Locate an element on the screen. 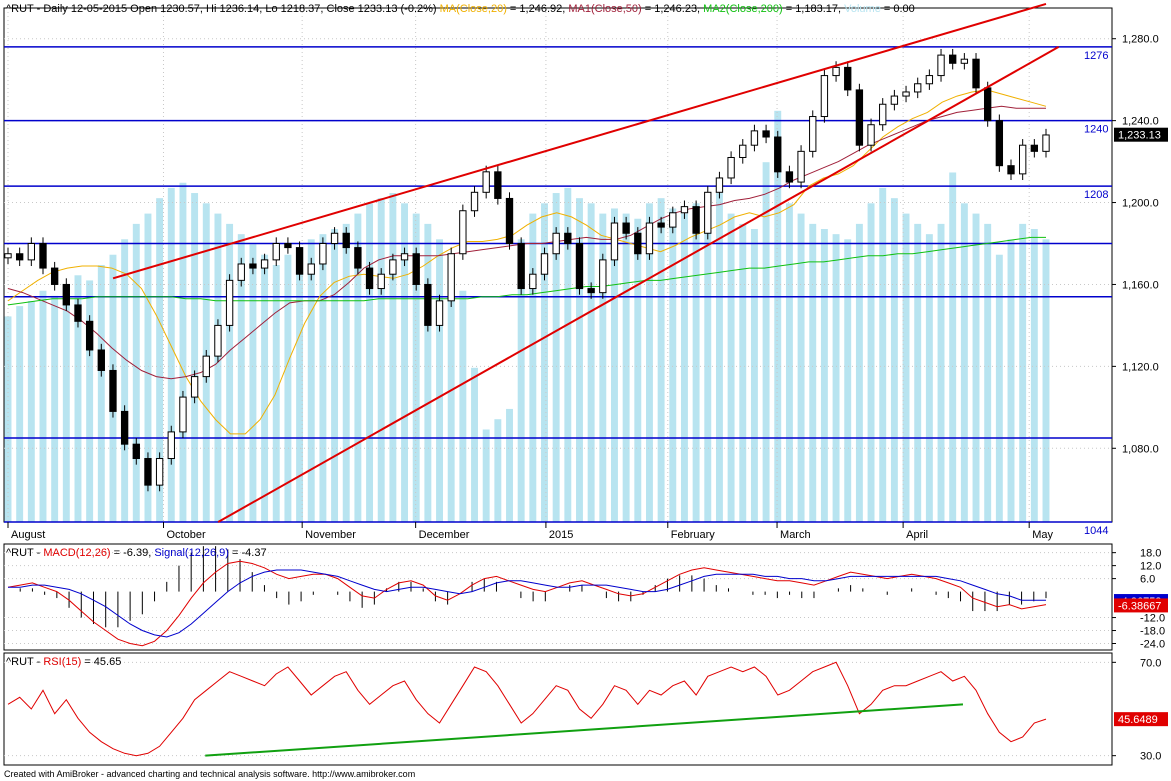 This screenshot has width=1171, height=781. macd-y-tick-label: 18.0 is located at coordinates (1150, 554).